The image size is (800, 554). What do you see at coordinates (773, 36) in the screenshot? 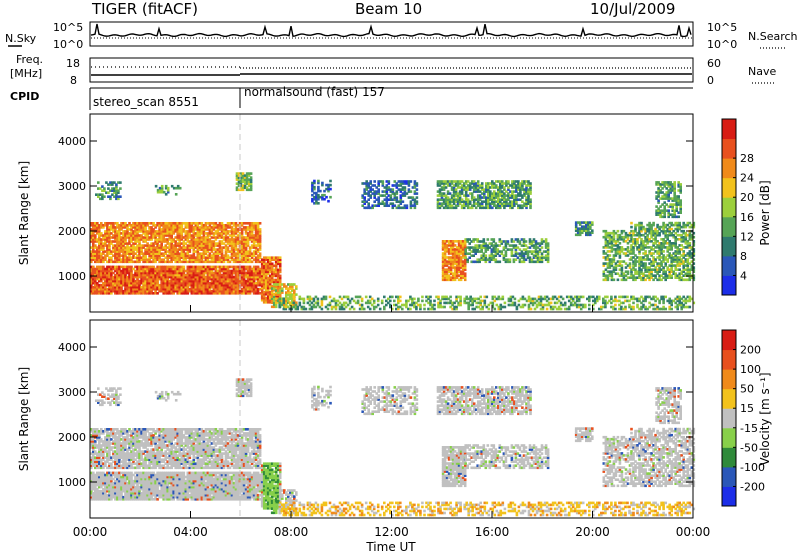
I see `noise-right-label: N.Search` at bounding box center [773, 36].